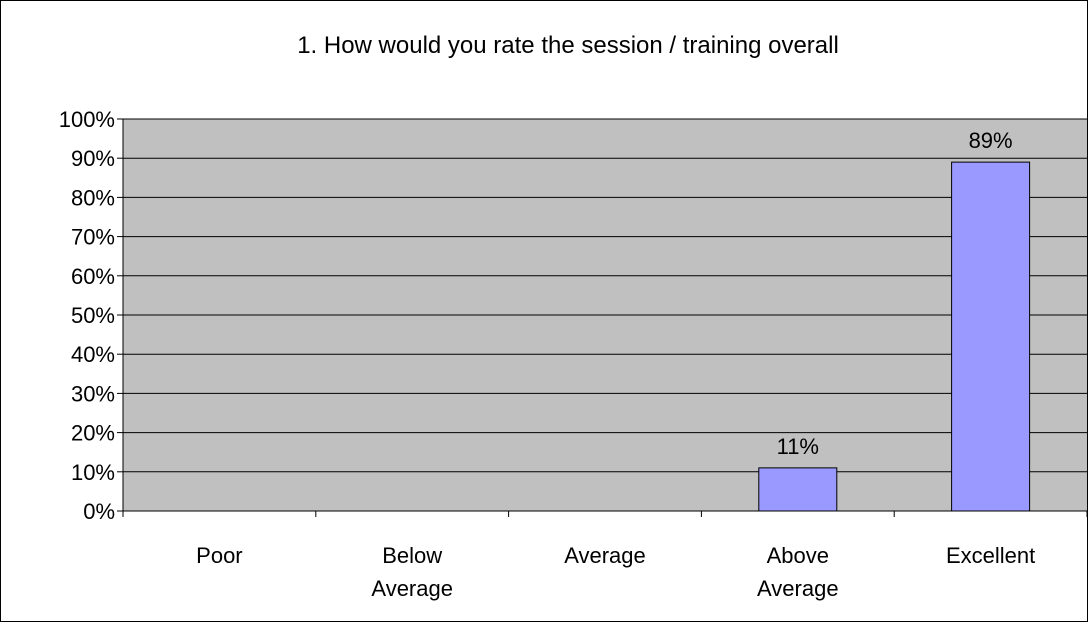 This screenshot has height=623, width=1088. What do you see at coordinates (93, 315) in the screenshot?
I see `y-tick-label: 50%` at bounding box center [93, 315].